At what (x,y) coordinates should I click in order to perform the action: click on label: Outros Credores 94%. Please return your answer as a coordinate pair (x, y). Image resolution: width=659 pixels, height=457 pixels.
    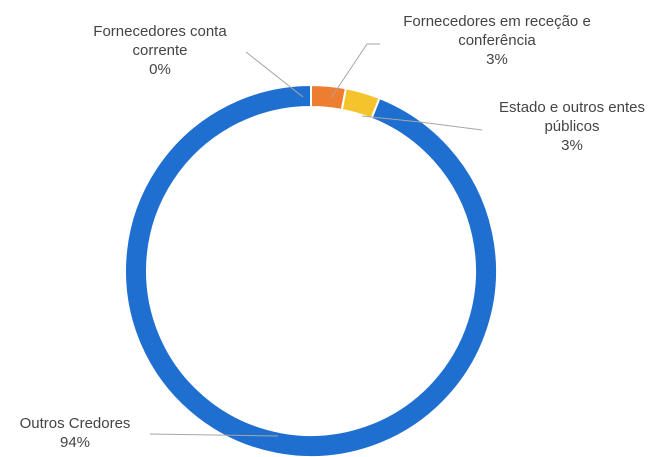
    Looking at the image, I should click on (75, 433).